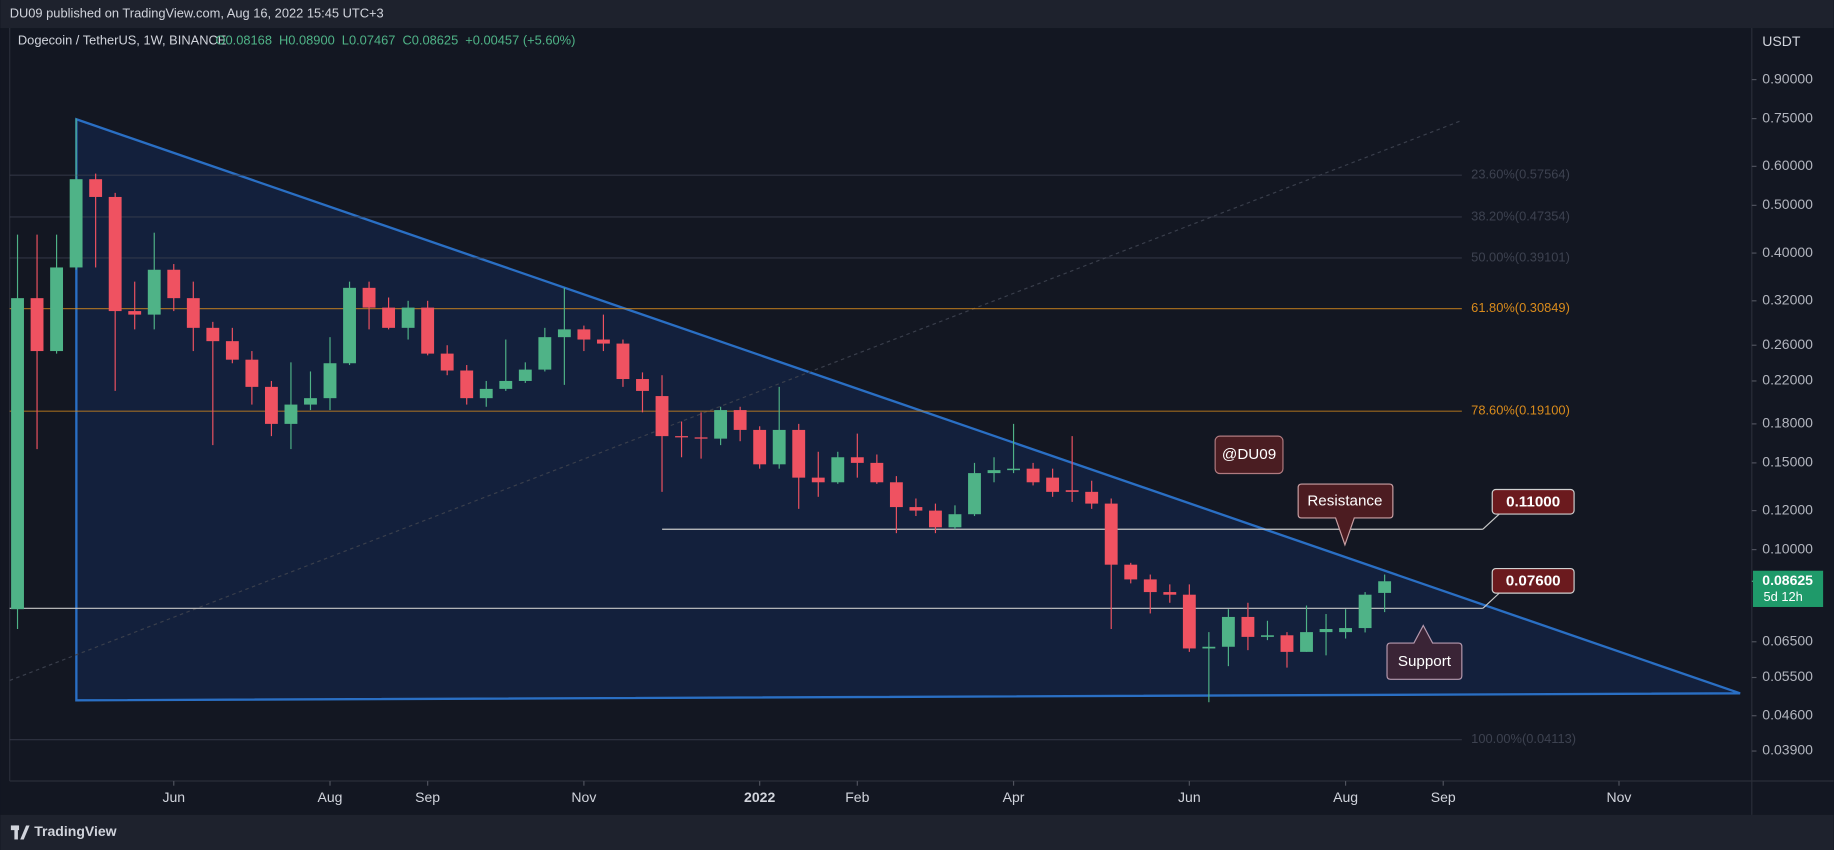 The image size is (1834, 850). What do you see at coordinates (1787, 165) in the screenshot?
I see `y-tick-label: 0.60000` at bounding box center [1787, 165].